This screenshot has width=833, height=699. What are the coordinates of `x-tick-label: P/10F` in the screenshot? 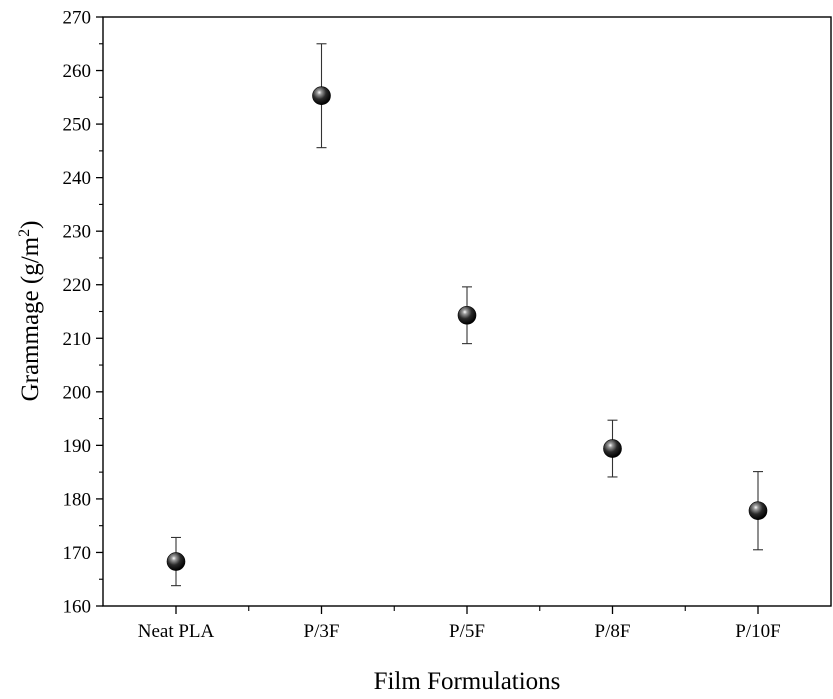 It's located at (757, 631).